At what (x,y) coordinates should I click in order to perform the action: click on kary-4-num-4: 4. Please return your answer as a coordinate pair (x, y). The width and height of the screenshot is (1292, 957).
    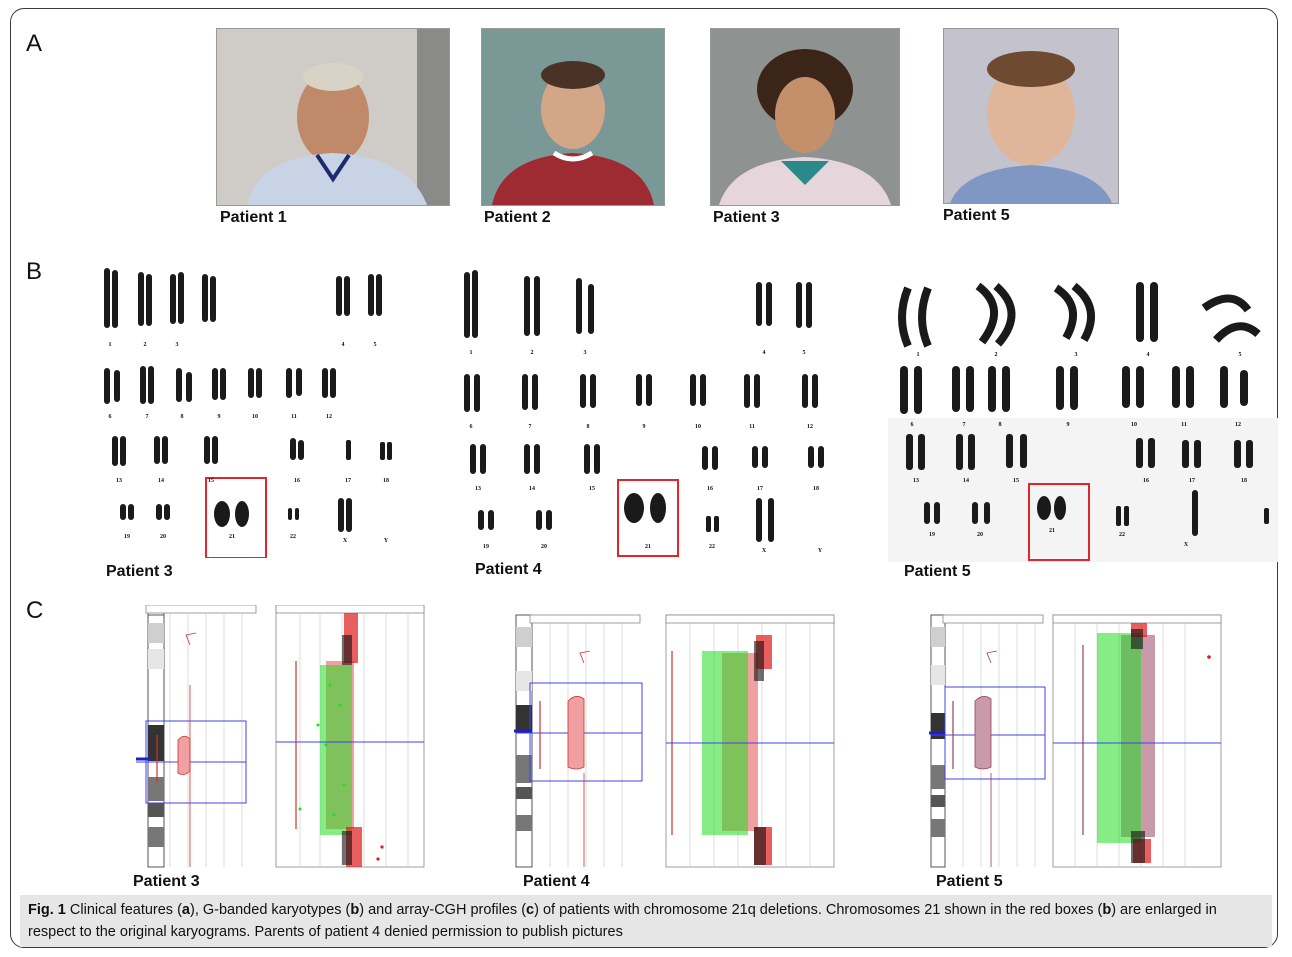
    Looking at the image, I should click on (764, 353).